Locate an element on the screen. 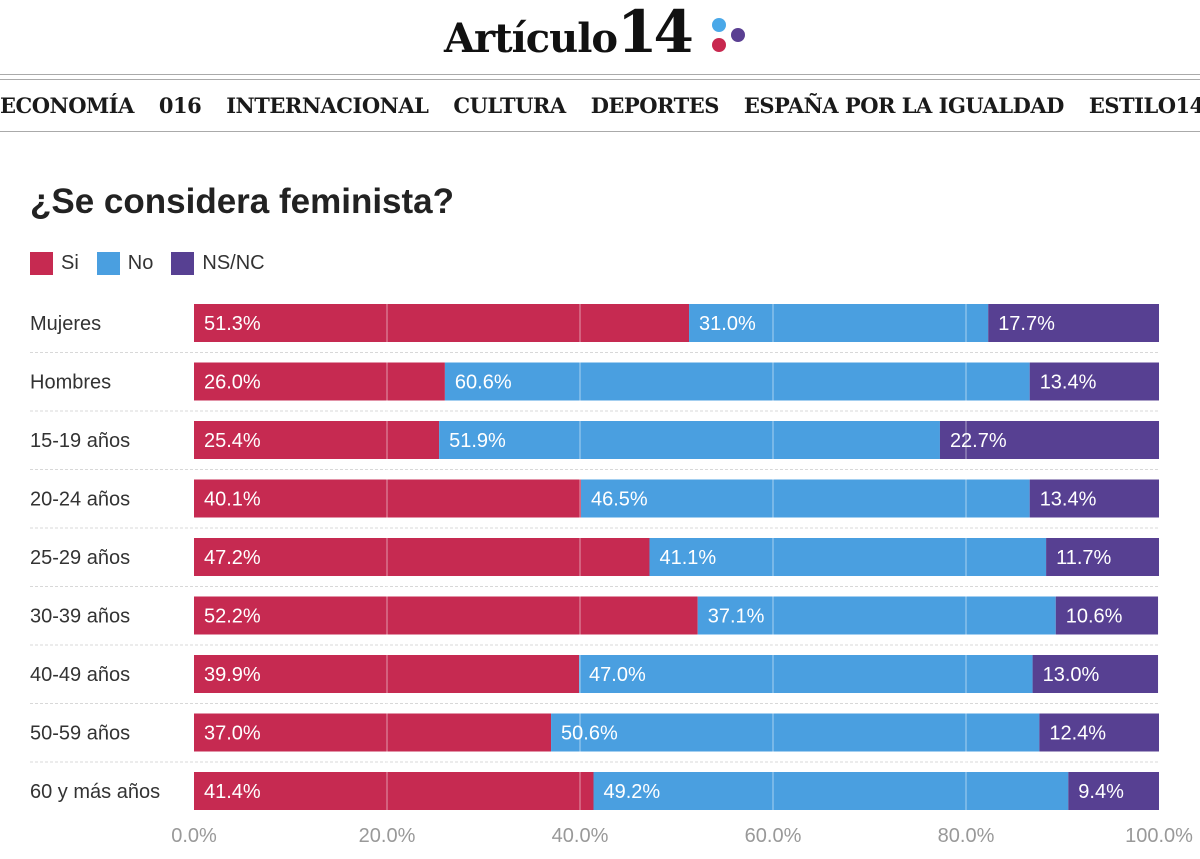 Image resolution: width=1200 pixels, height=859 pixels. data-label: 37.0% is located at coordinates (232, 734).